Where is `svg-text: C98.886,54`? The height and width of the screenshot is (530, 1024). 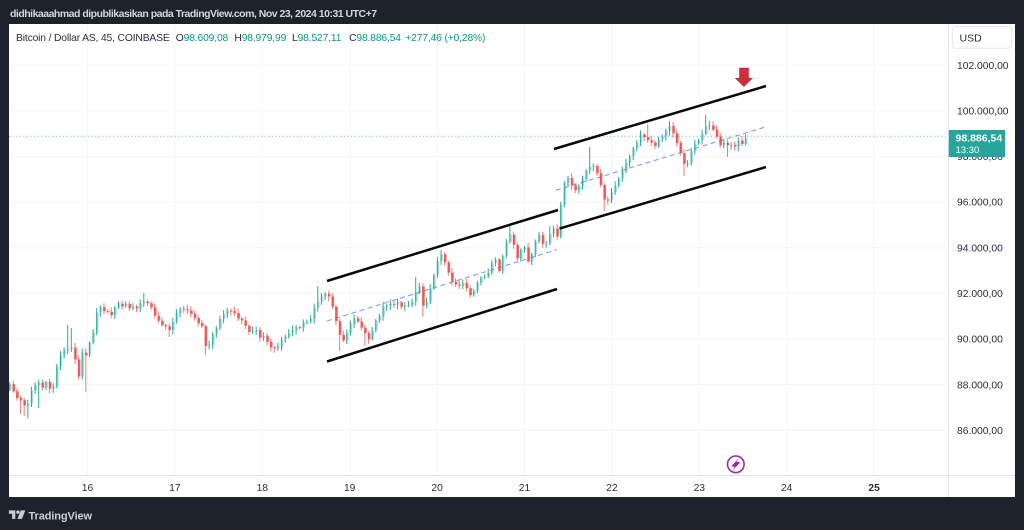
svg-text: C98.886,54 is located at coordinates (375, 38).